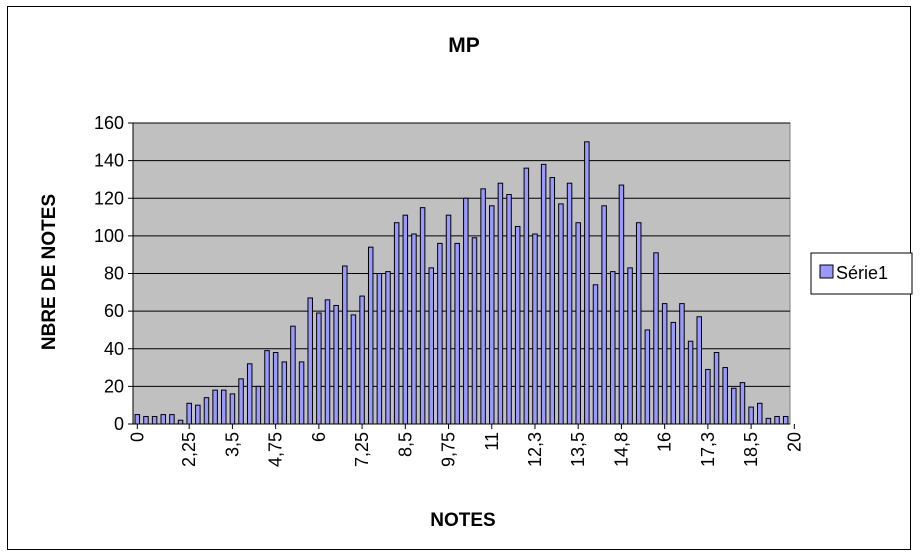 Image resolution: width=920 pixels, height=557 pixels. What do you see at coordinates (114, 311) in the screenshot?
I see `y-tick-label: 60` at bounding box center [114, 311].